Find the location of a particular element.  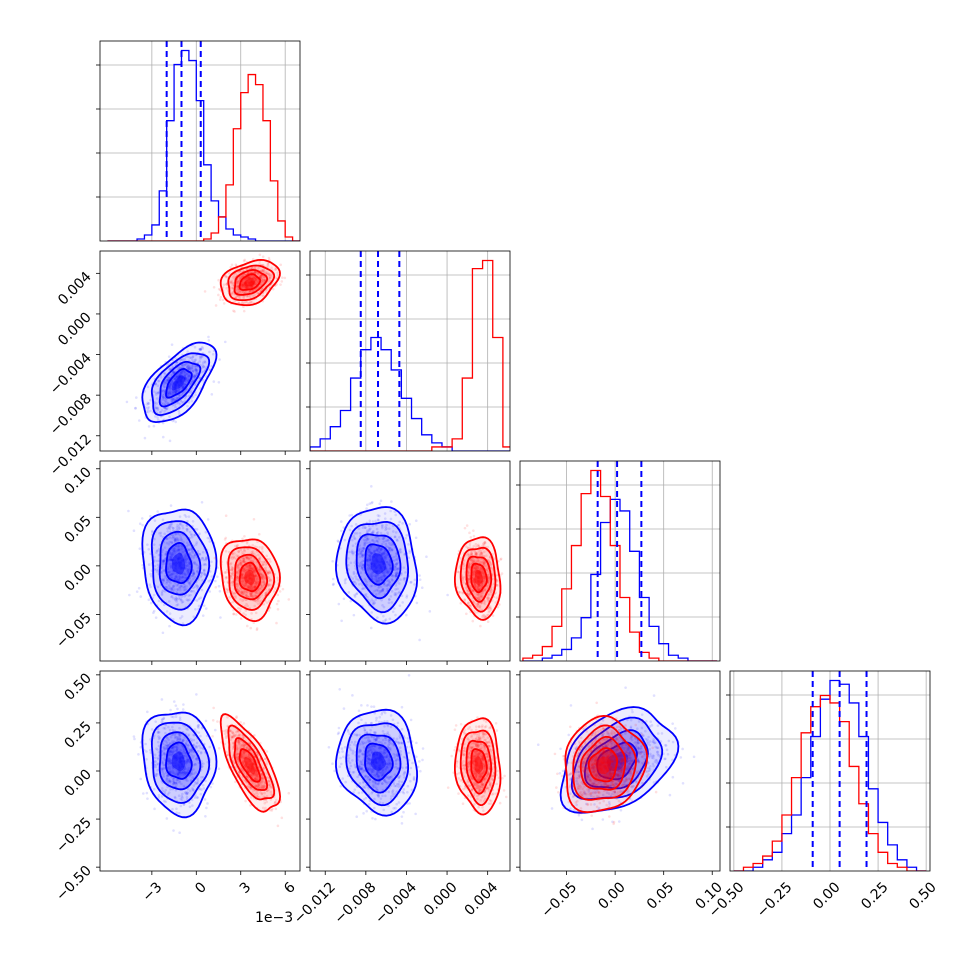

histogram-step-red is located at coordinates (410, 355).